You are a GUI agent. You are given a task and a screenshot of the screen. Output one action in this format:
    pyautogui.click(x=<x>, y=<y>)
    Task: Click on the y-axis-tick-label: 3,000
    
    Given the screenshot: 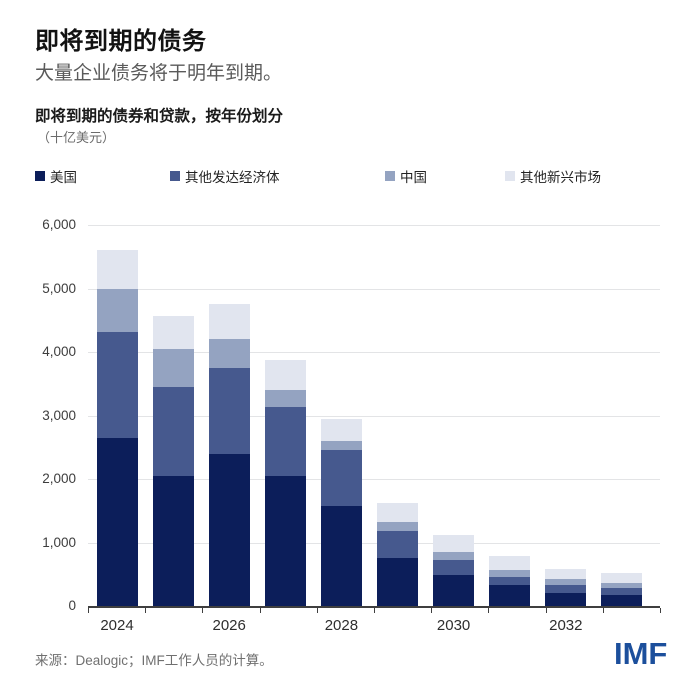 What is the action you would take?
    pyautogui.click(x=59, y=415)
    